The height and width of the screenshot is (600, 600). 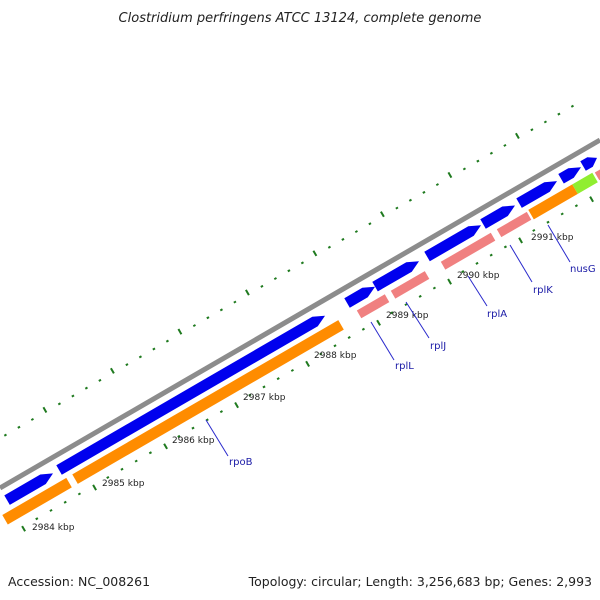 What do you see at coordinates (583, 269) in the screenshot?
I see `gene-label: nusG` at bounding box center [583, 269].